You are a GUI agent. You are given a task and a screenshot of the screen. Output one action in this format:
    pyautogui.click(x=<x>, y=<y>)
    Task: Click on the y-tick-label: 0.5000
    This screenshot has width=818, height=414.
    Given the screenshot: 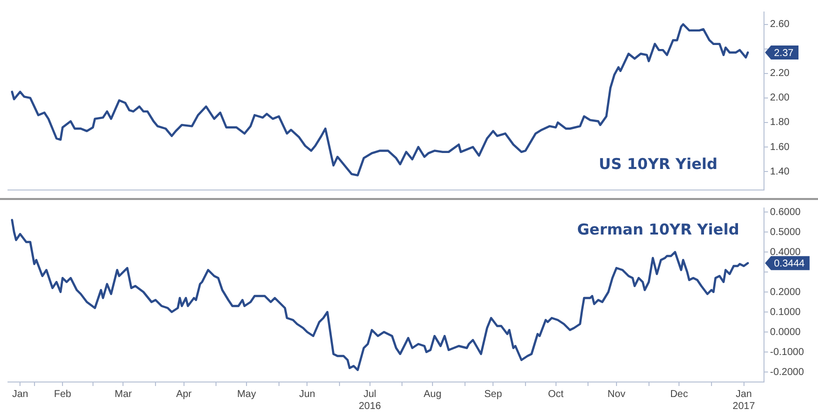 What is the action you would take?
    pyautogui.click(x=786, y=232)
    